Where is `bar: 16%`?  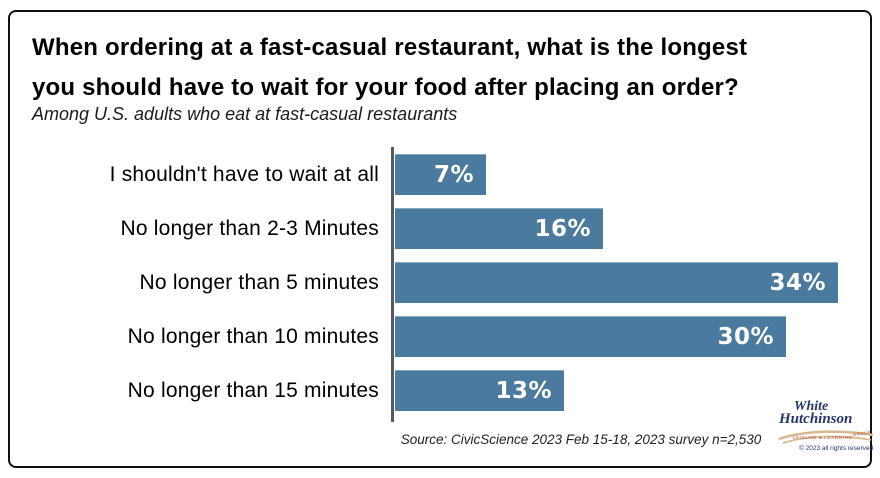 bar: 16% is located at coordinates (499, 228).